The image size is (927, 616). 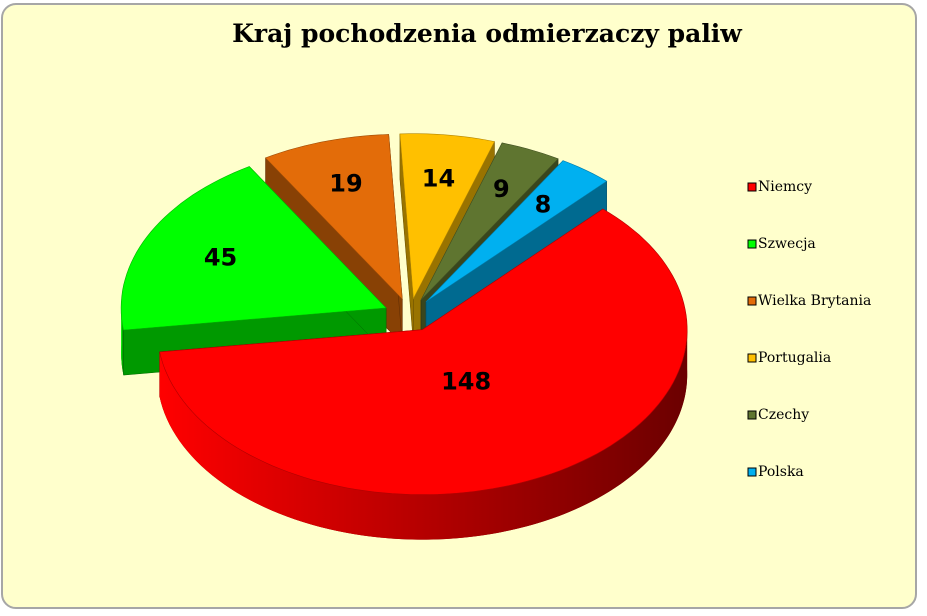 I want to click on legend-label: Polska, so click(x=781, y=472).